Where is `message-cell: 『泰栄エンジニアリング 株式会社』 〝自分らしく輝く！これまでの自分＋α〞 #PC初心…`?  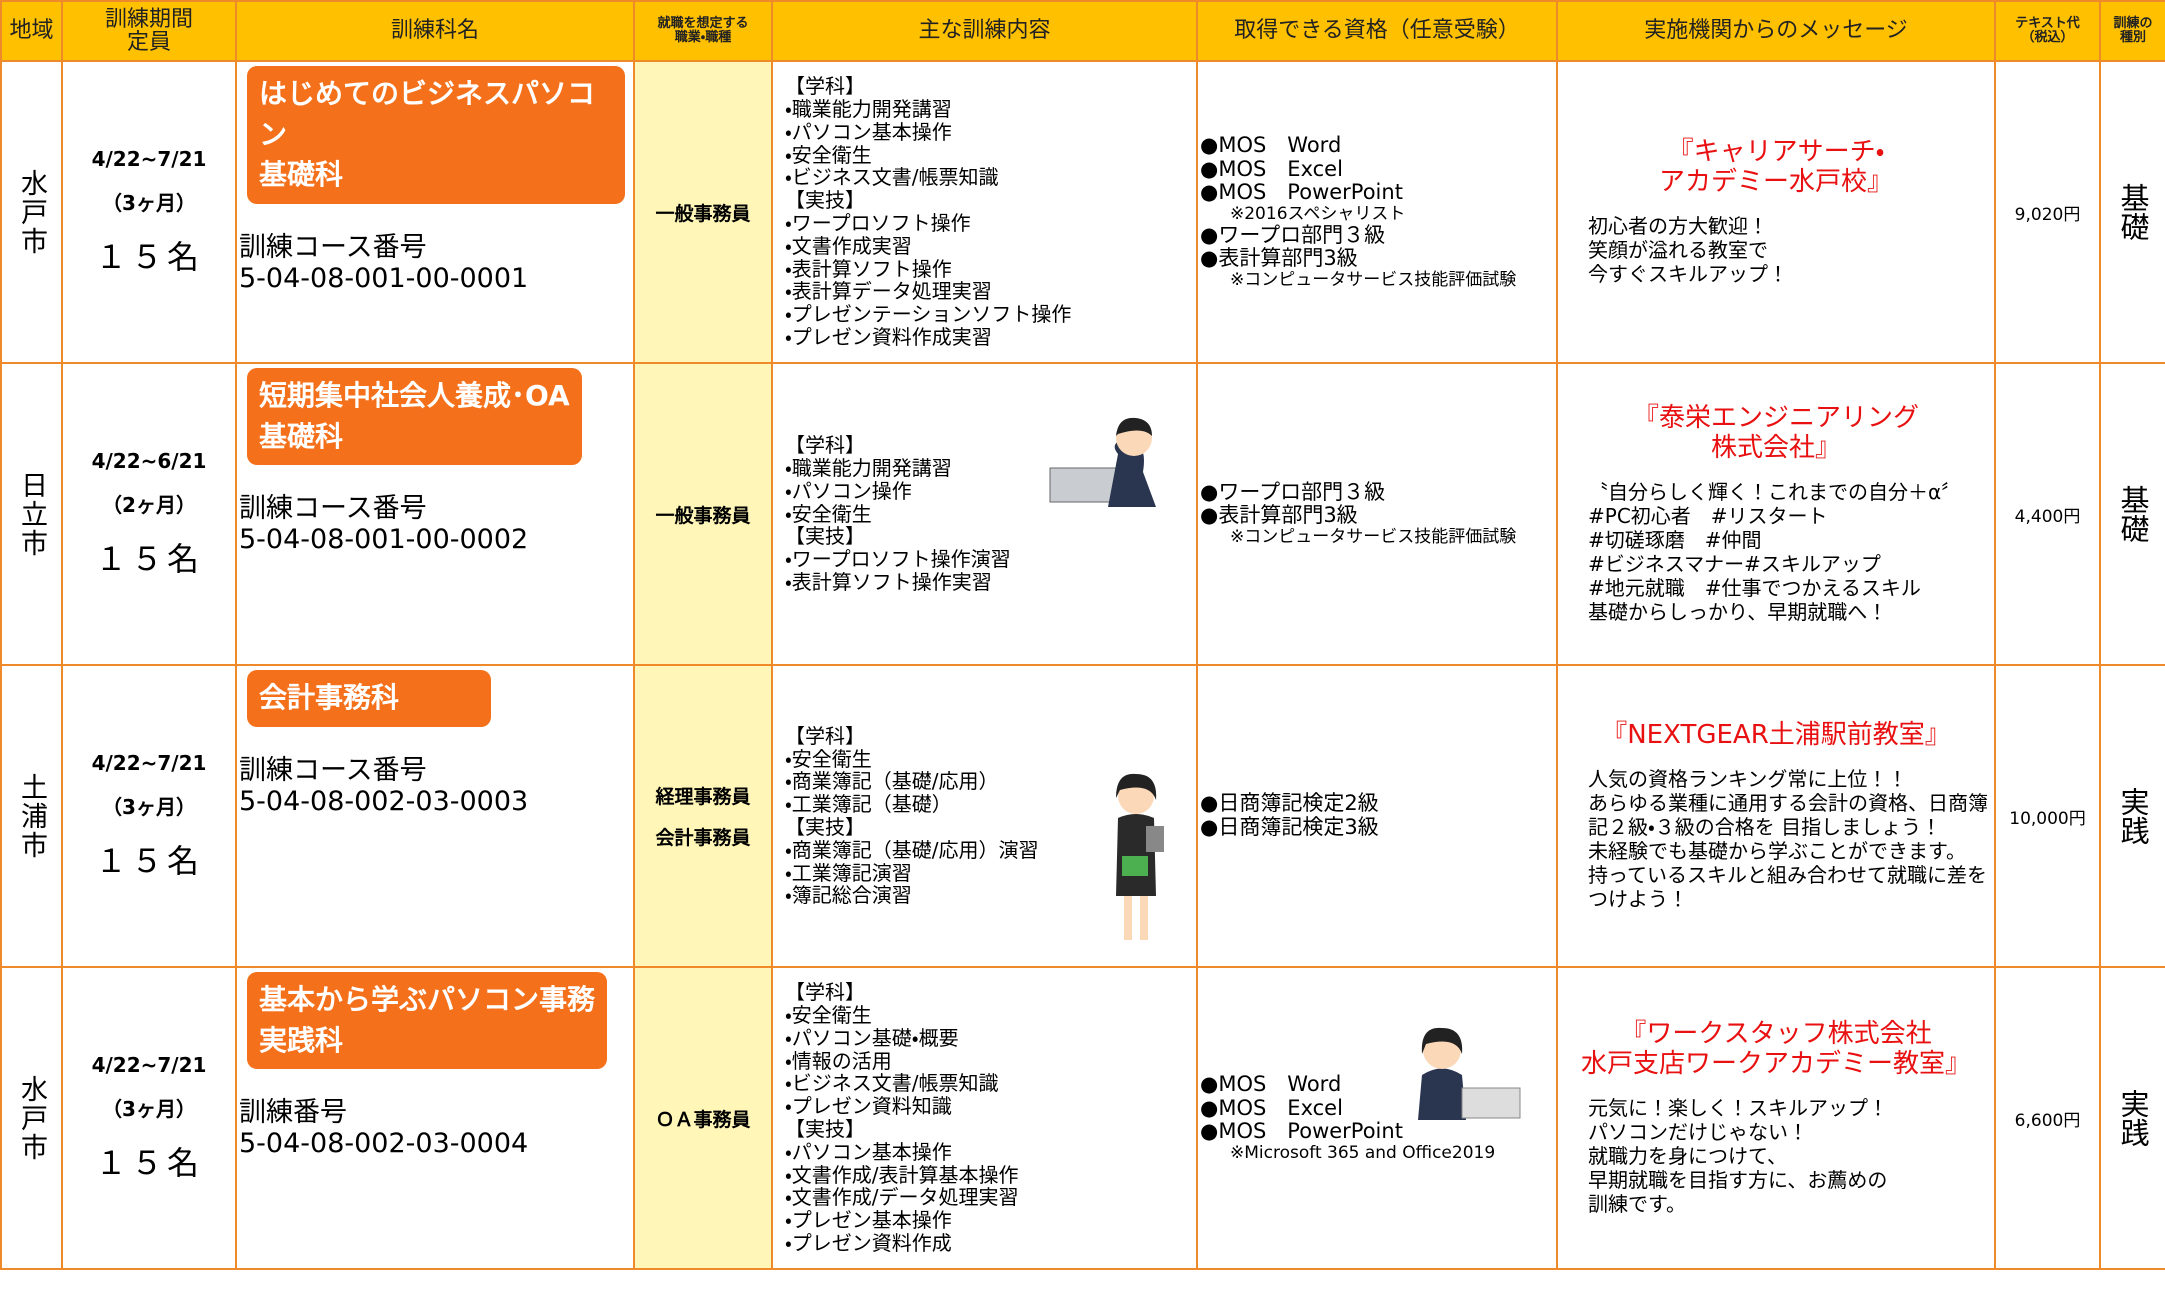 message-cell: 『泰栄エンジニアリング 株式会社』 〝自分らしく輝く！これまでの自分＋α〞 #PC初心… is located at coordinates (1776, 514).